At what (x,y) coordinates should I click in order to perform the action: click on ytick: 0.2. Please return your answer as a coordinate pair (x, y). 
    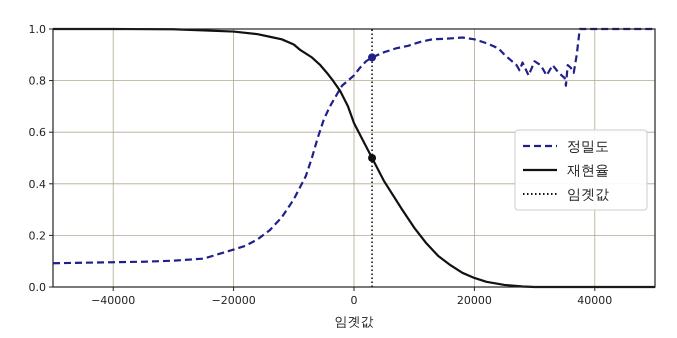
    Looking at the image, I should click on (37, 235).